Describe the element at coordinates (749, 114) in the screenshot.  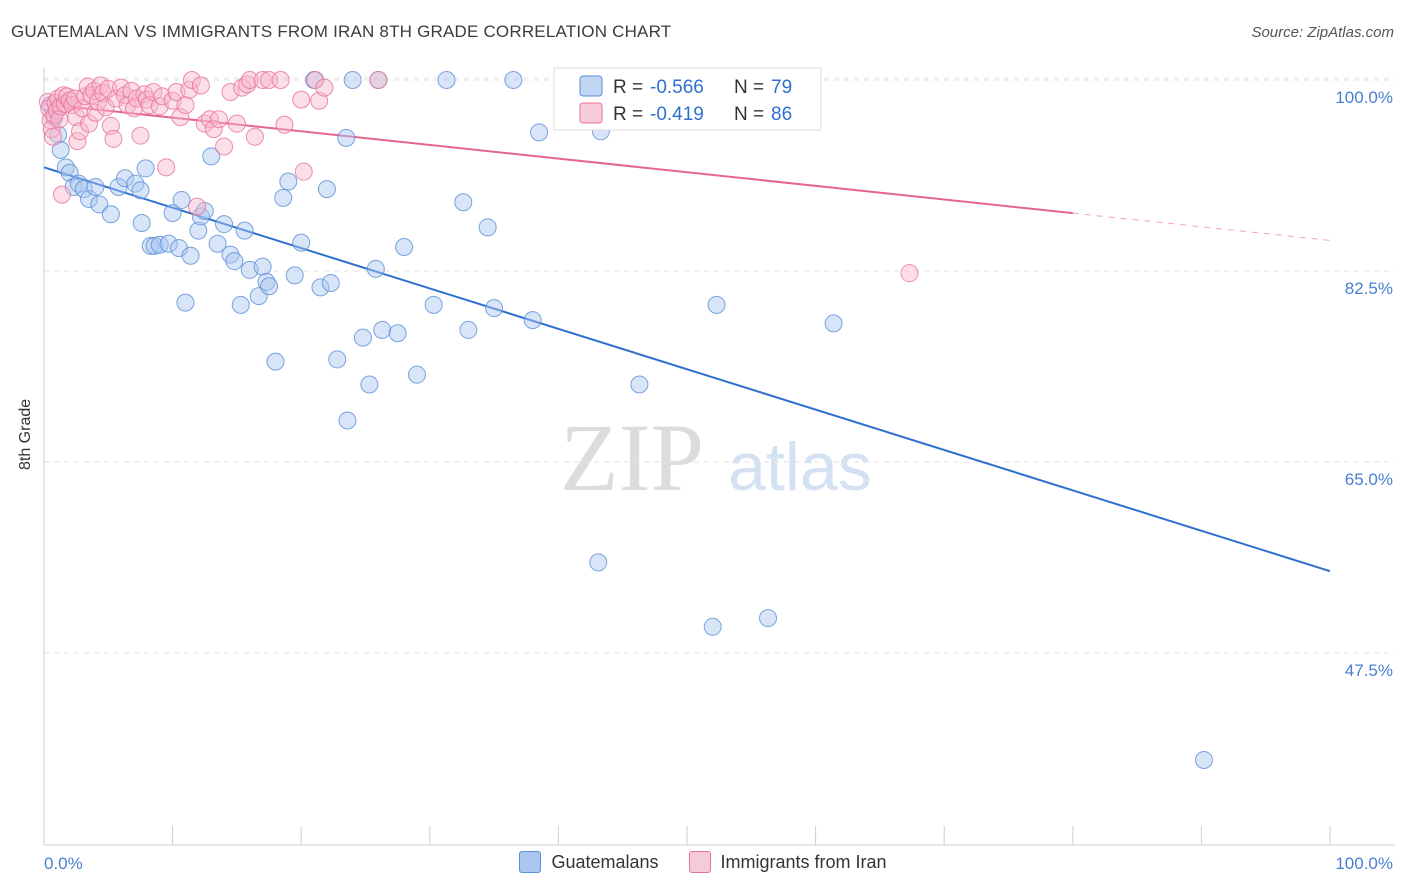
I see `legend-n-label-iran: N =` at that location.